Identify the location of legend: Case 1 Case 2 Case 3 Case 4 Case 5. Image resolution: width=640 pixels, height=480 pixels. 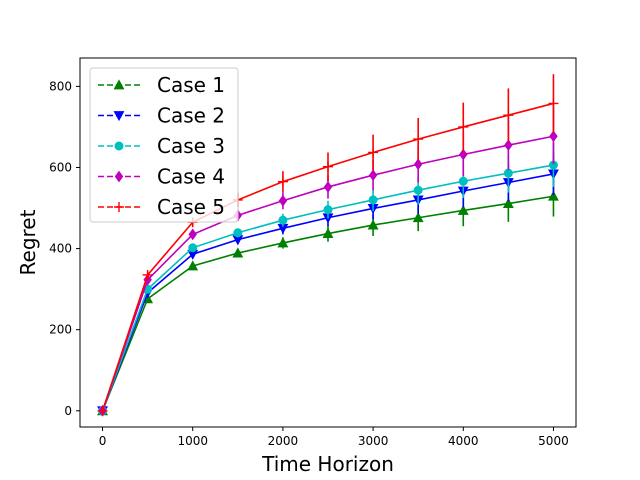
(164, 145).